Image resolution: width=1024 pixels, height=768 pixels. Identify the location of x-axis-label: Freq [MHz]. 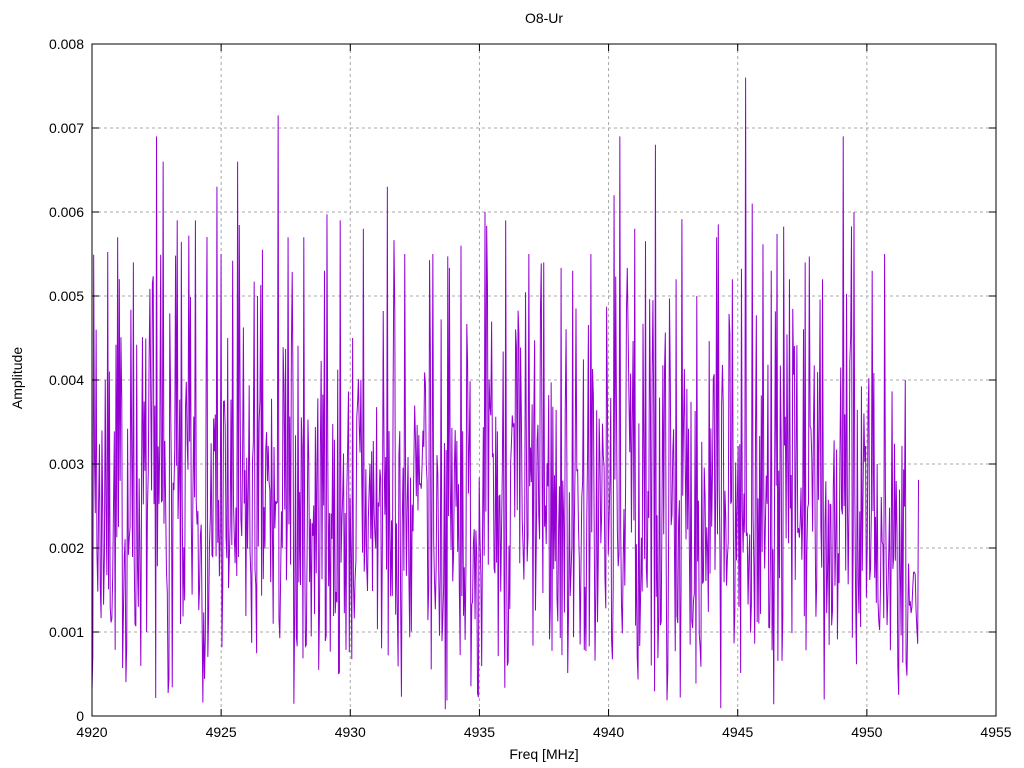
(543, 754).